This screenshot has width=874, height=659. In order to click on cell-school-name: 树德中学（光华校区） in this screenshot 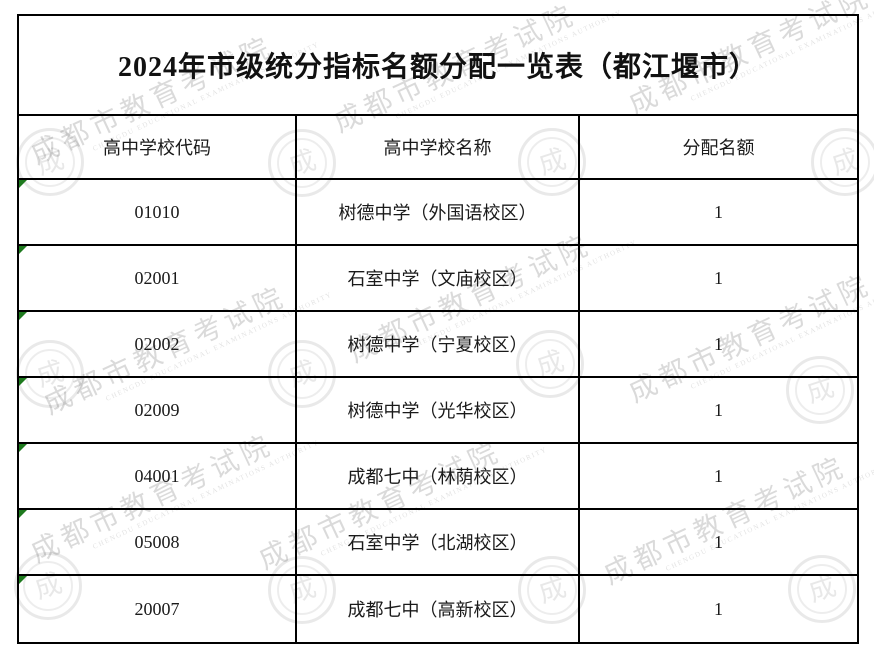, I will do `click(438, 411)`.